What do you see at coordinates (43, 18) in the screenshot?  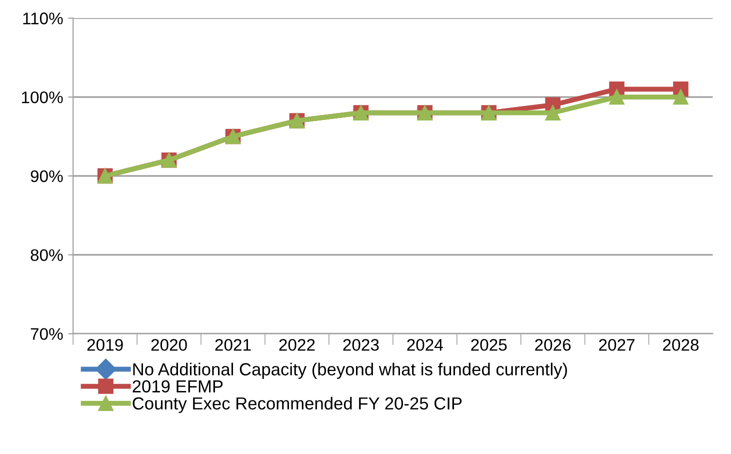 I see `y-tick-label: 110%` at bounding box center [43, 18].